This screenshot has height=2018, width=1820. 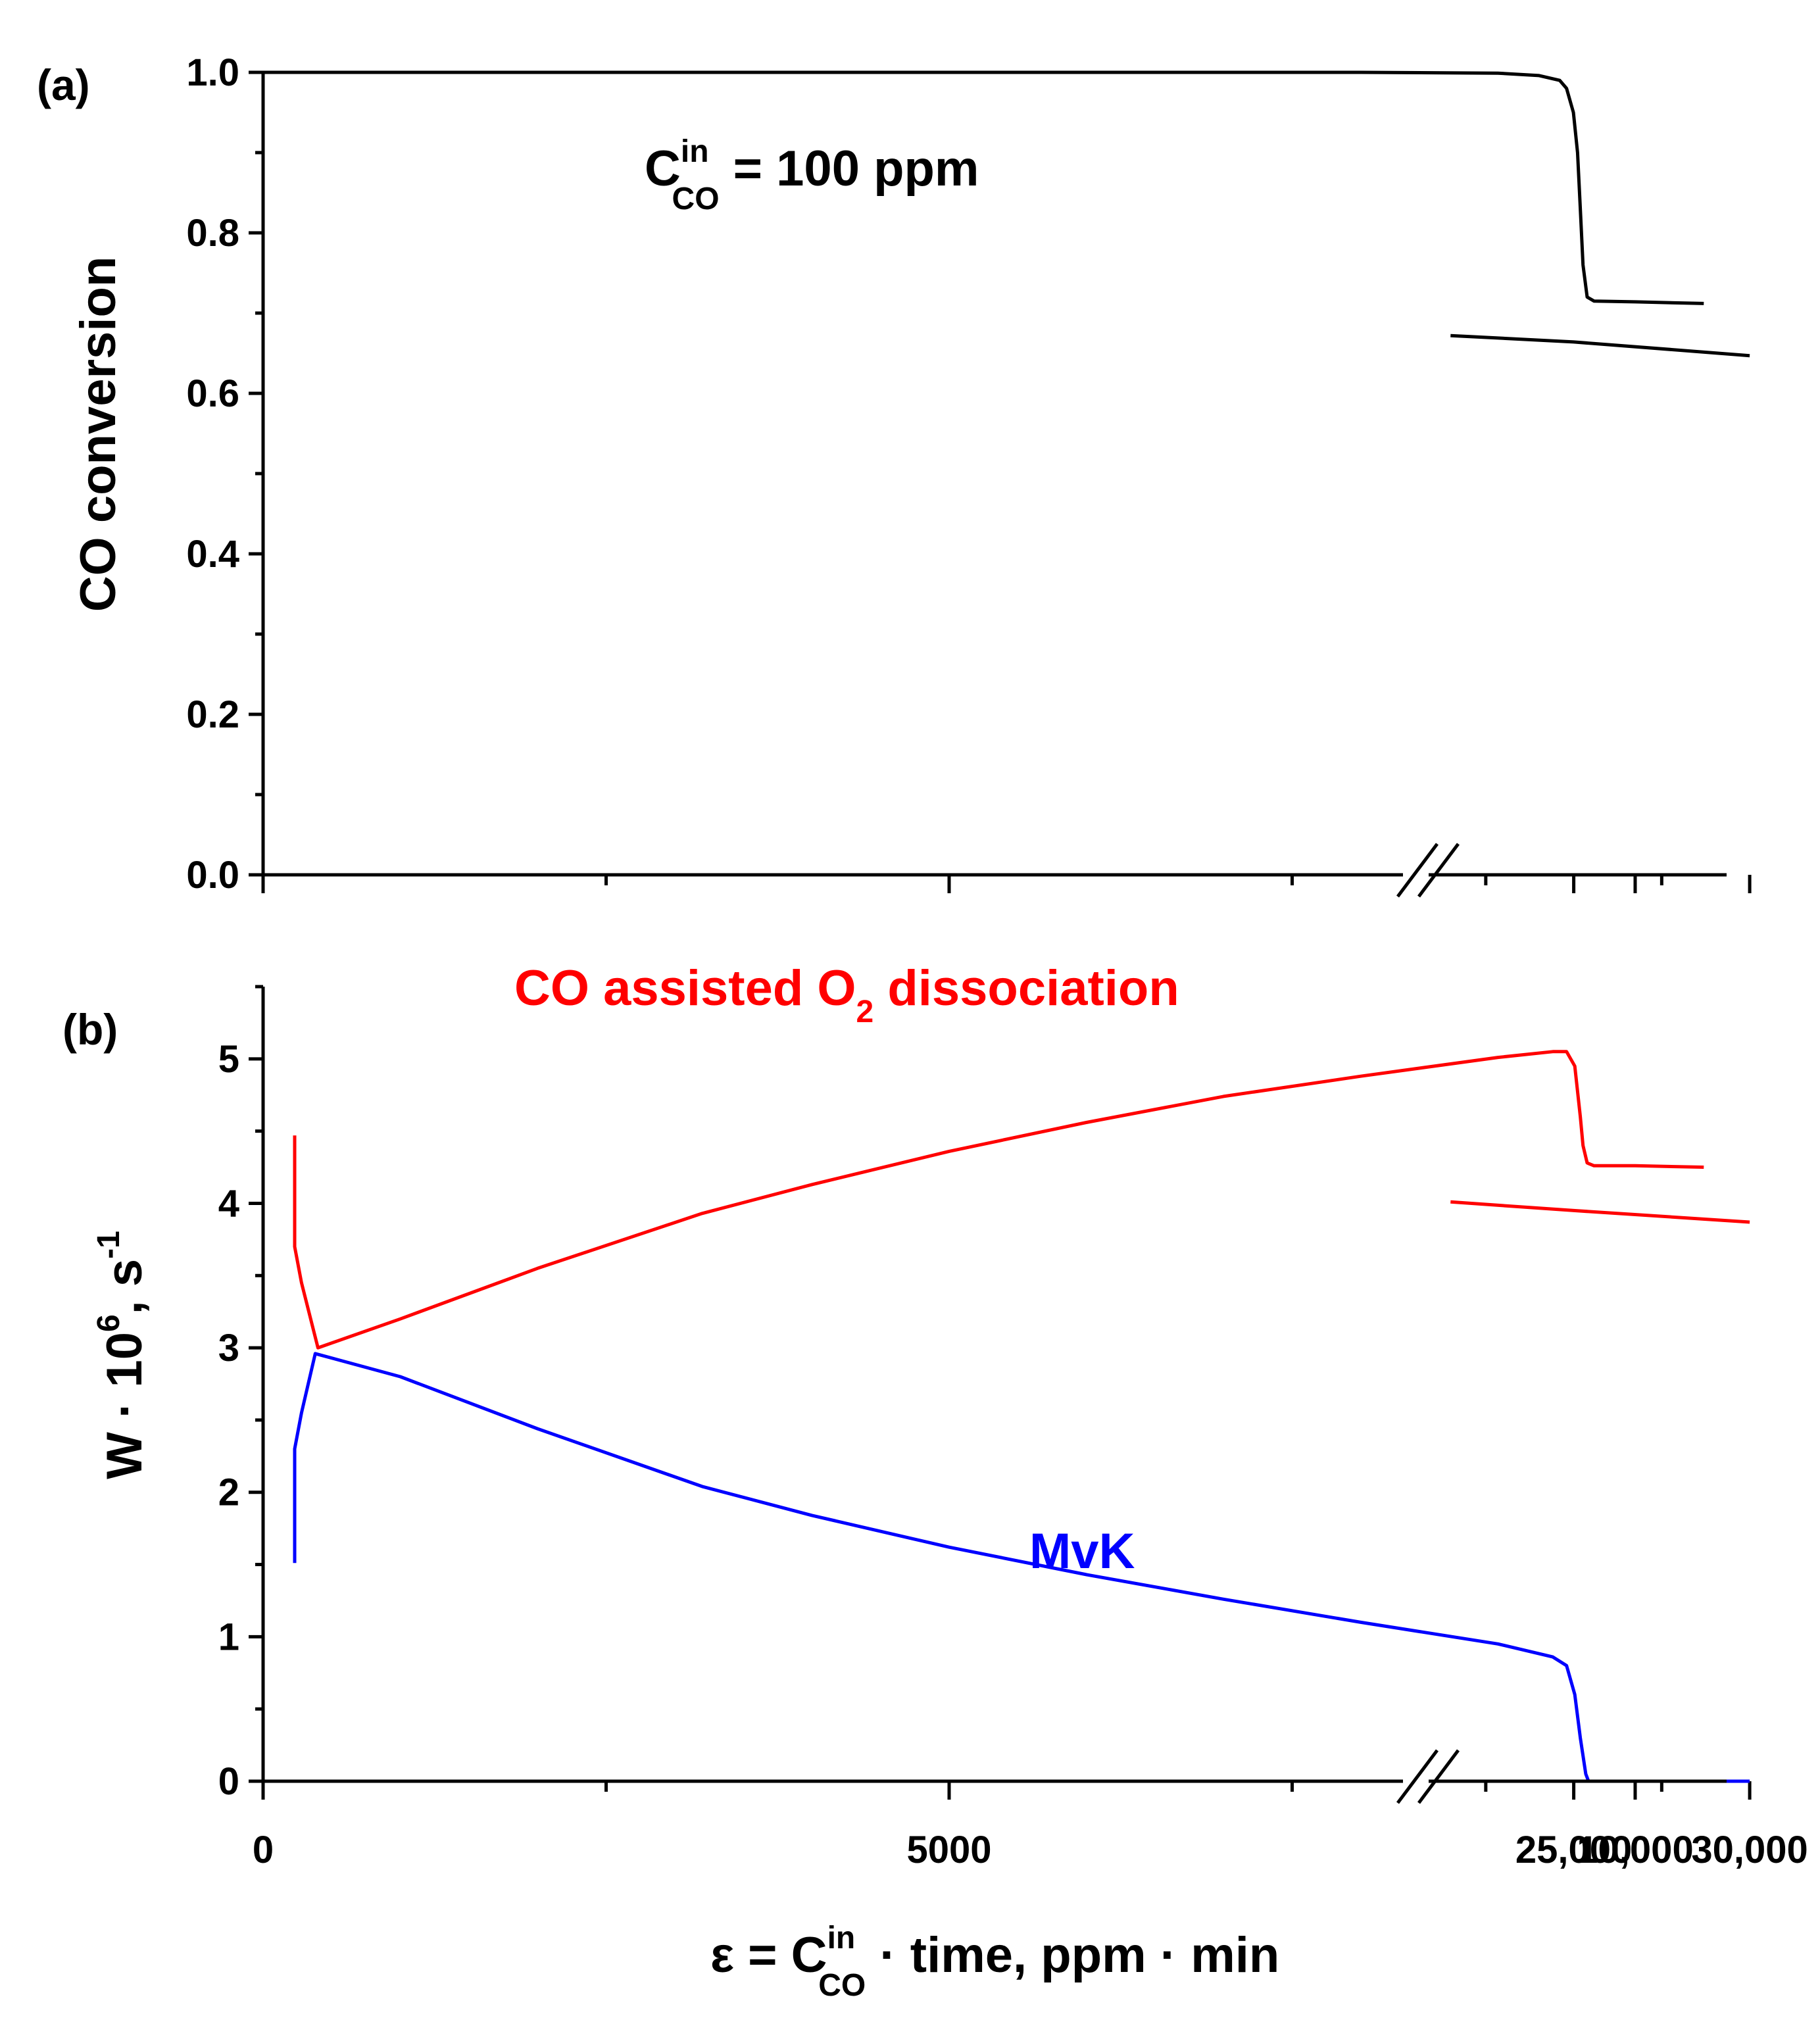 What do you see at coordinates (98, 434) in the screenshot?
I see `panel-a-ylabel: CO conversion` at bounding box center [98, 434].